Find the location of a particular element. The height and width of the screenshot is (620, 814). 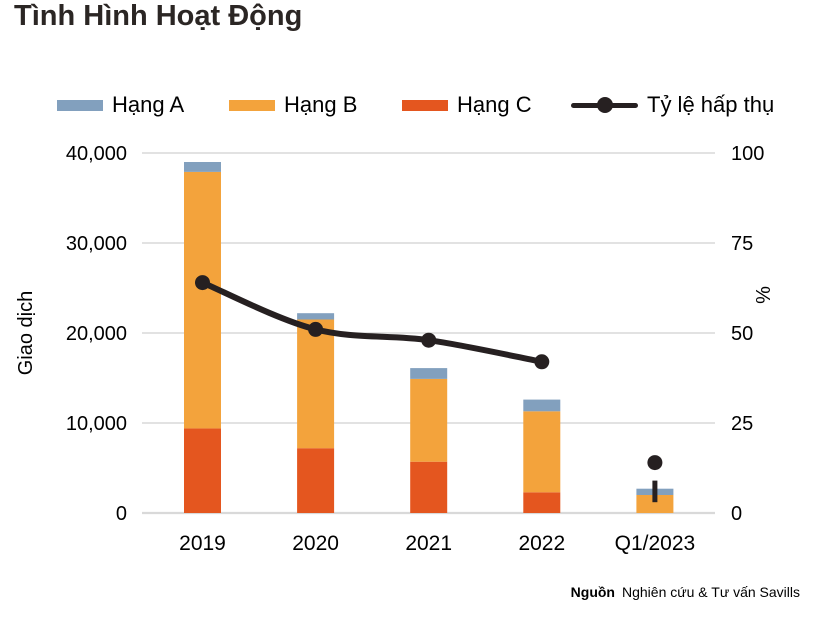

legend-item-hang-c: Hạng C is located at coordinates (467, 105).